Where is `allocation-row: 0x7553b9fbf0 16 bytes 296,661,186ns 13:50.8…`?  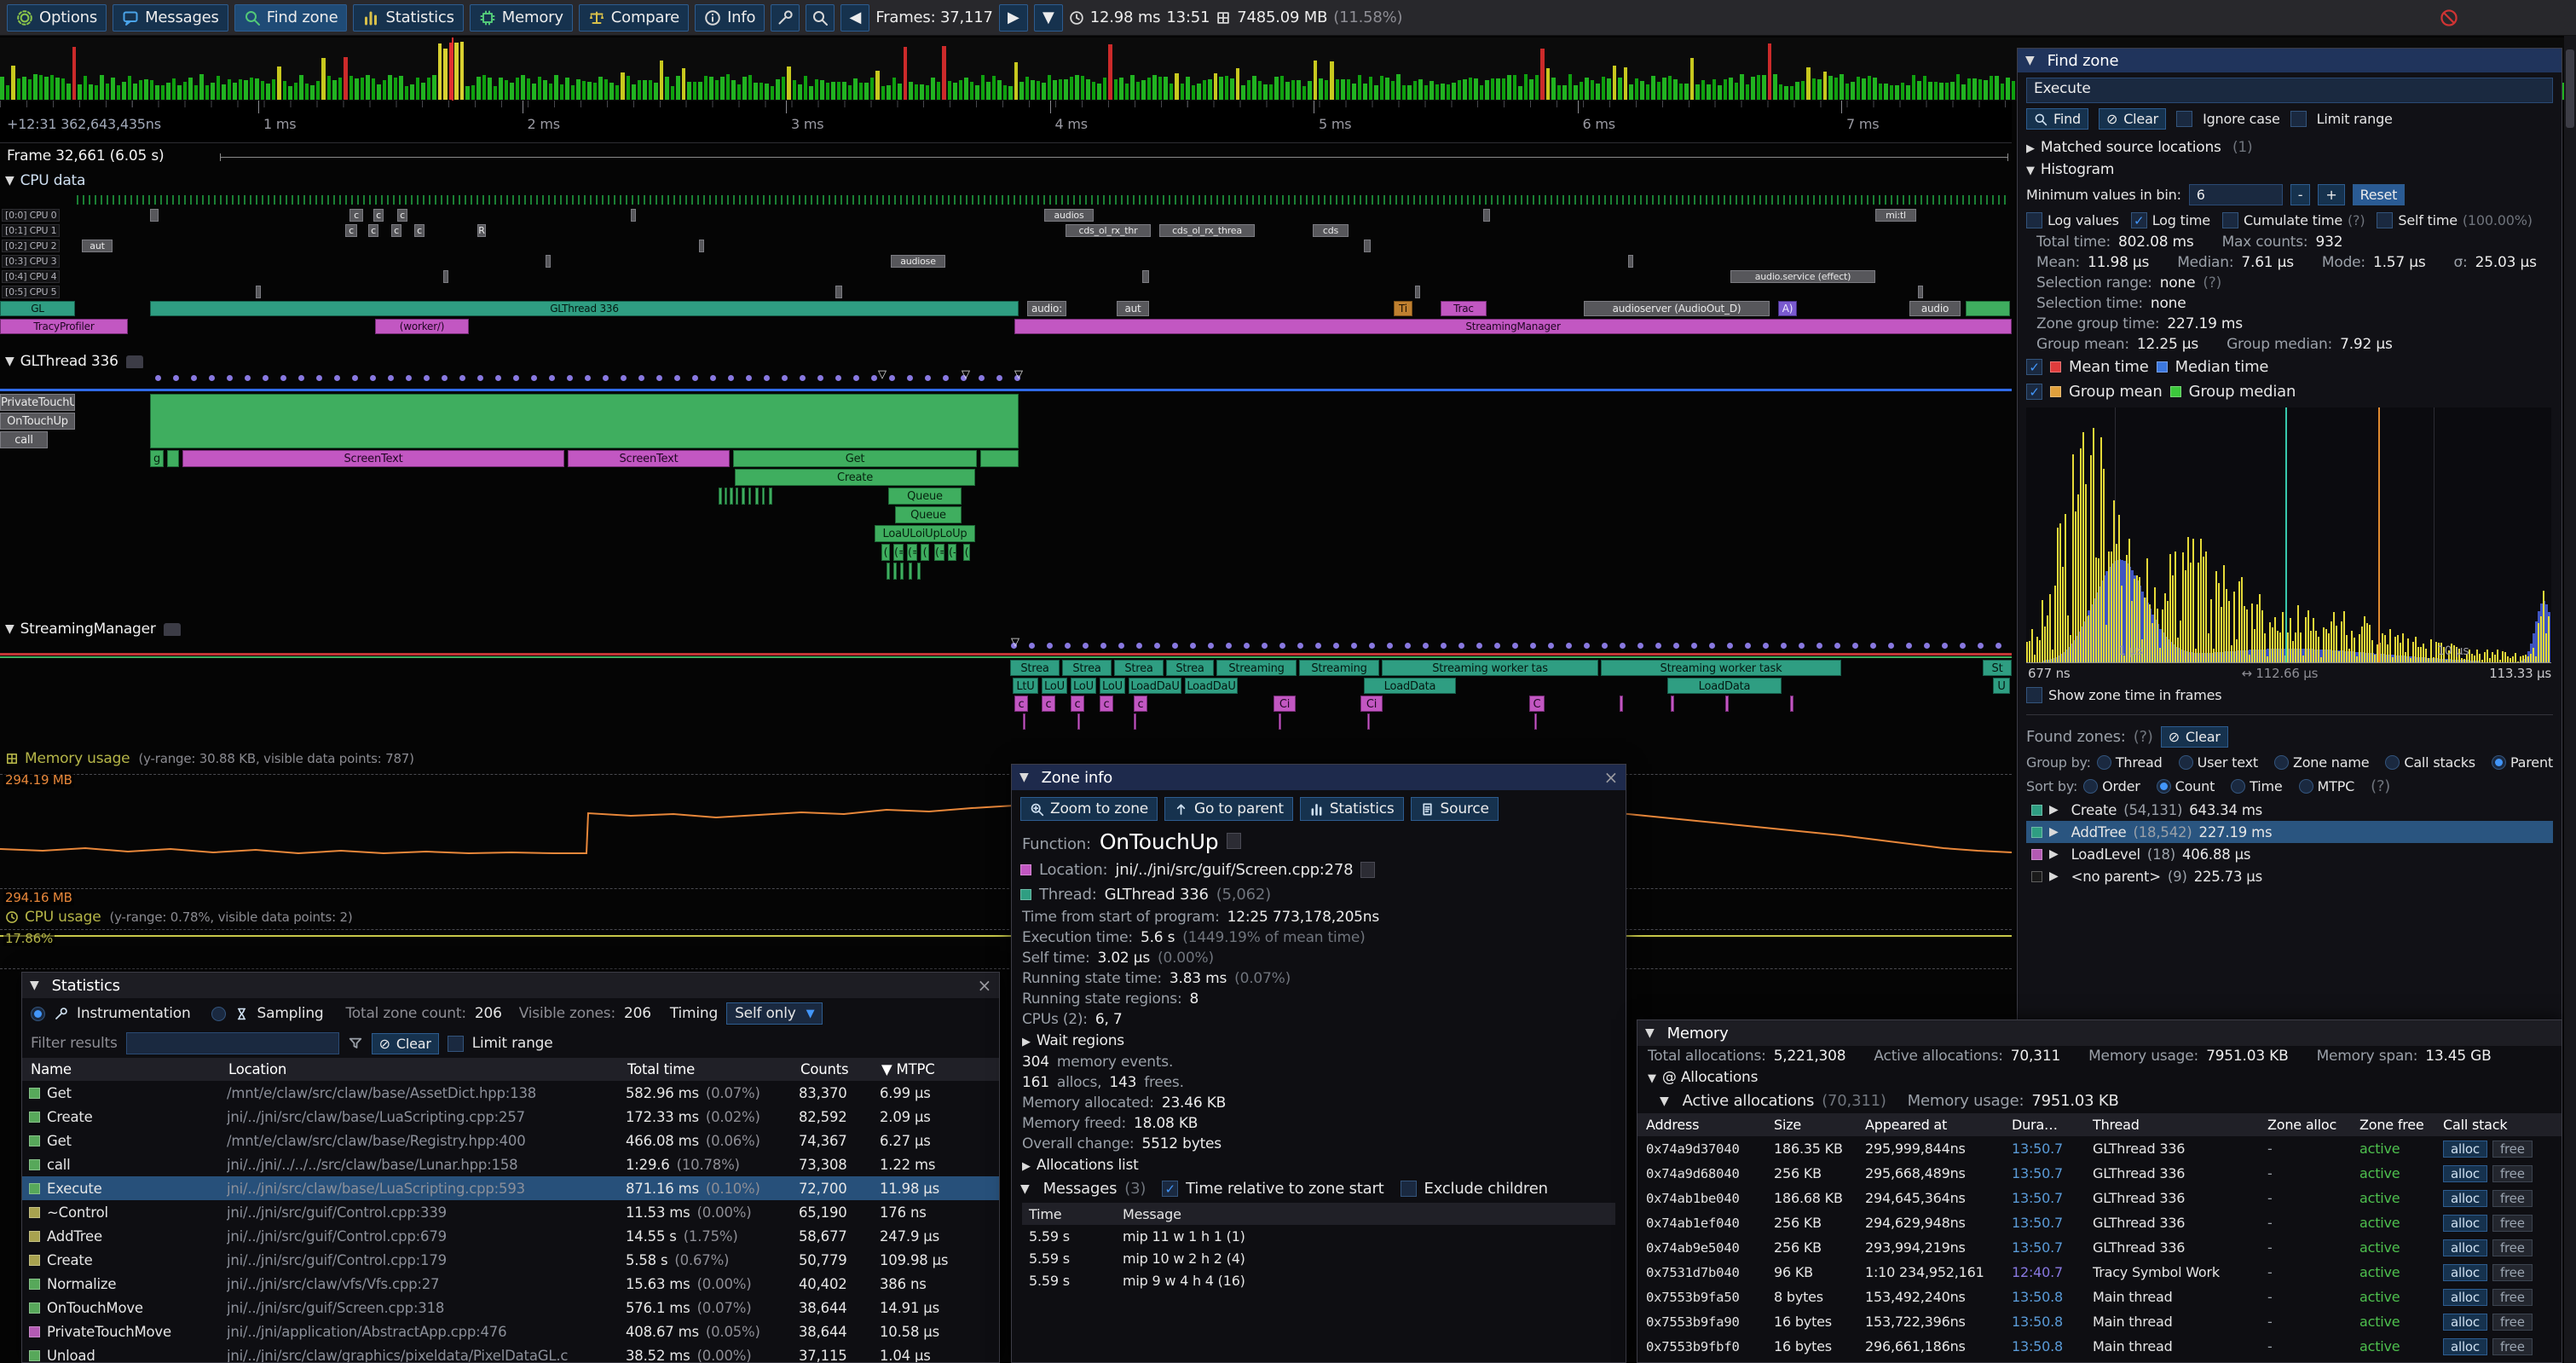 allocation-row: 0x7553b9fbf0 16 bytes 296,661,186ns 13:50.8… is located at coordinates (2099, 1346).